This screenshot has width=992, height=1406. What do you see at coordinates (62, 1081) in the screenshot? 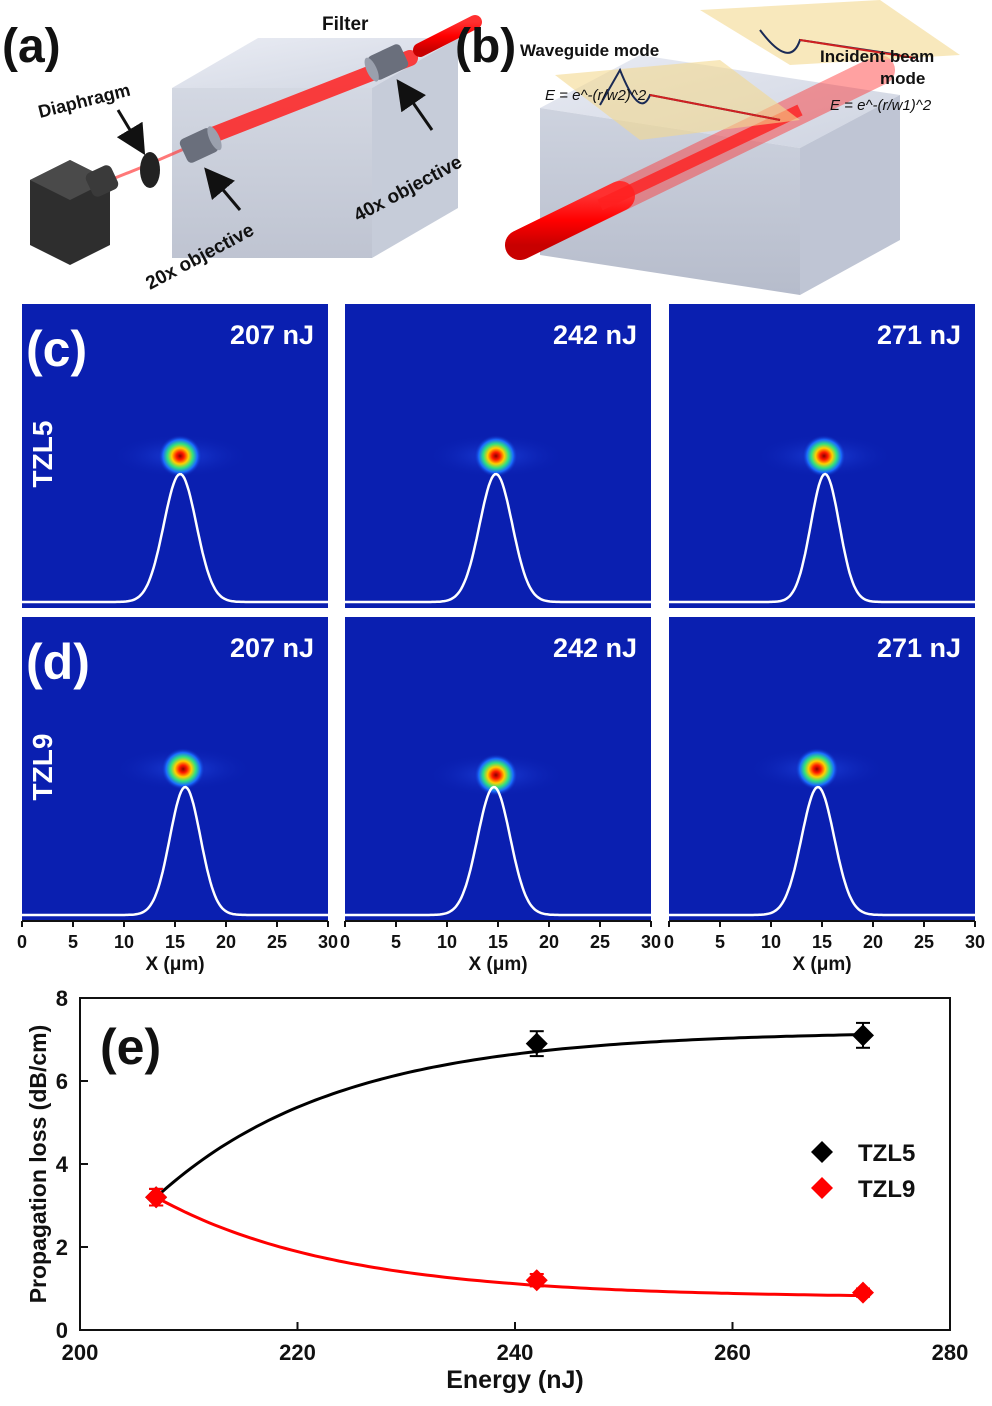
I see `y-tick-label: 6` at bounding box center [62, 1081].